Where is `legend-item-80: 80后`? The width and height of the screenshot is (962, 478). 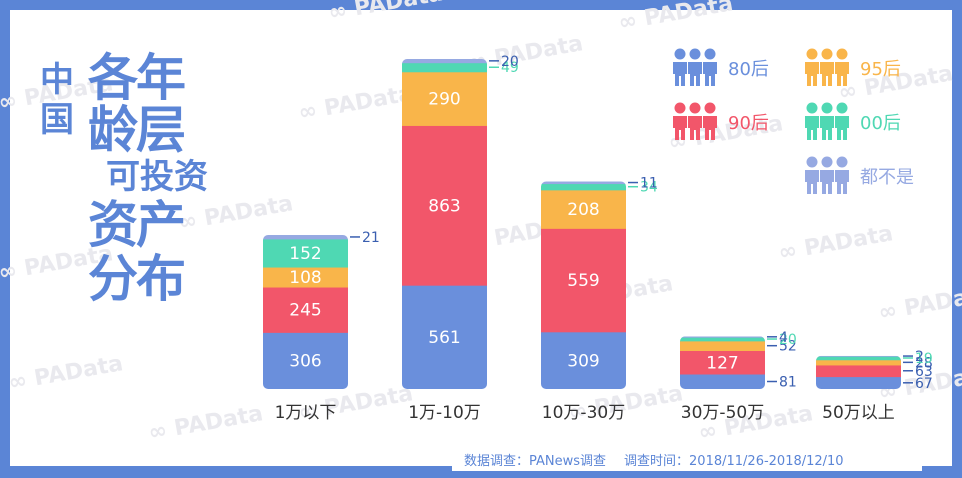 legend-item-80: 80后 is located at coordinates (720, 68).